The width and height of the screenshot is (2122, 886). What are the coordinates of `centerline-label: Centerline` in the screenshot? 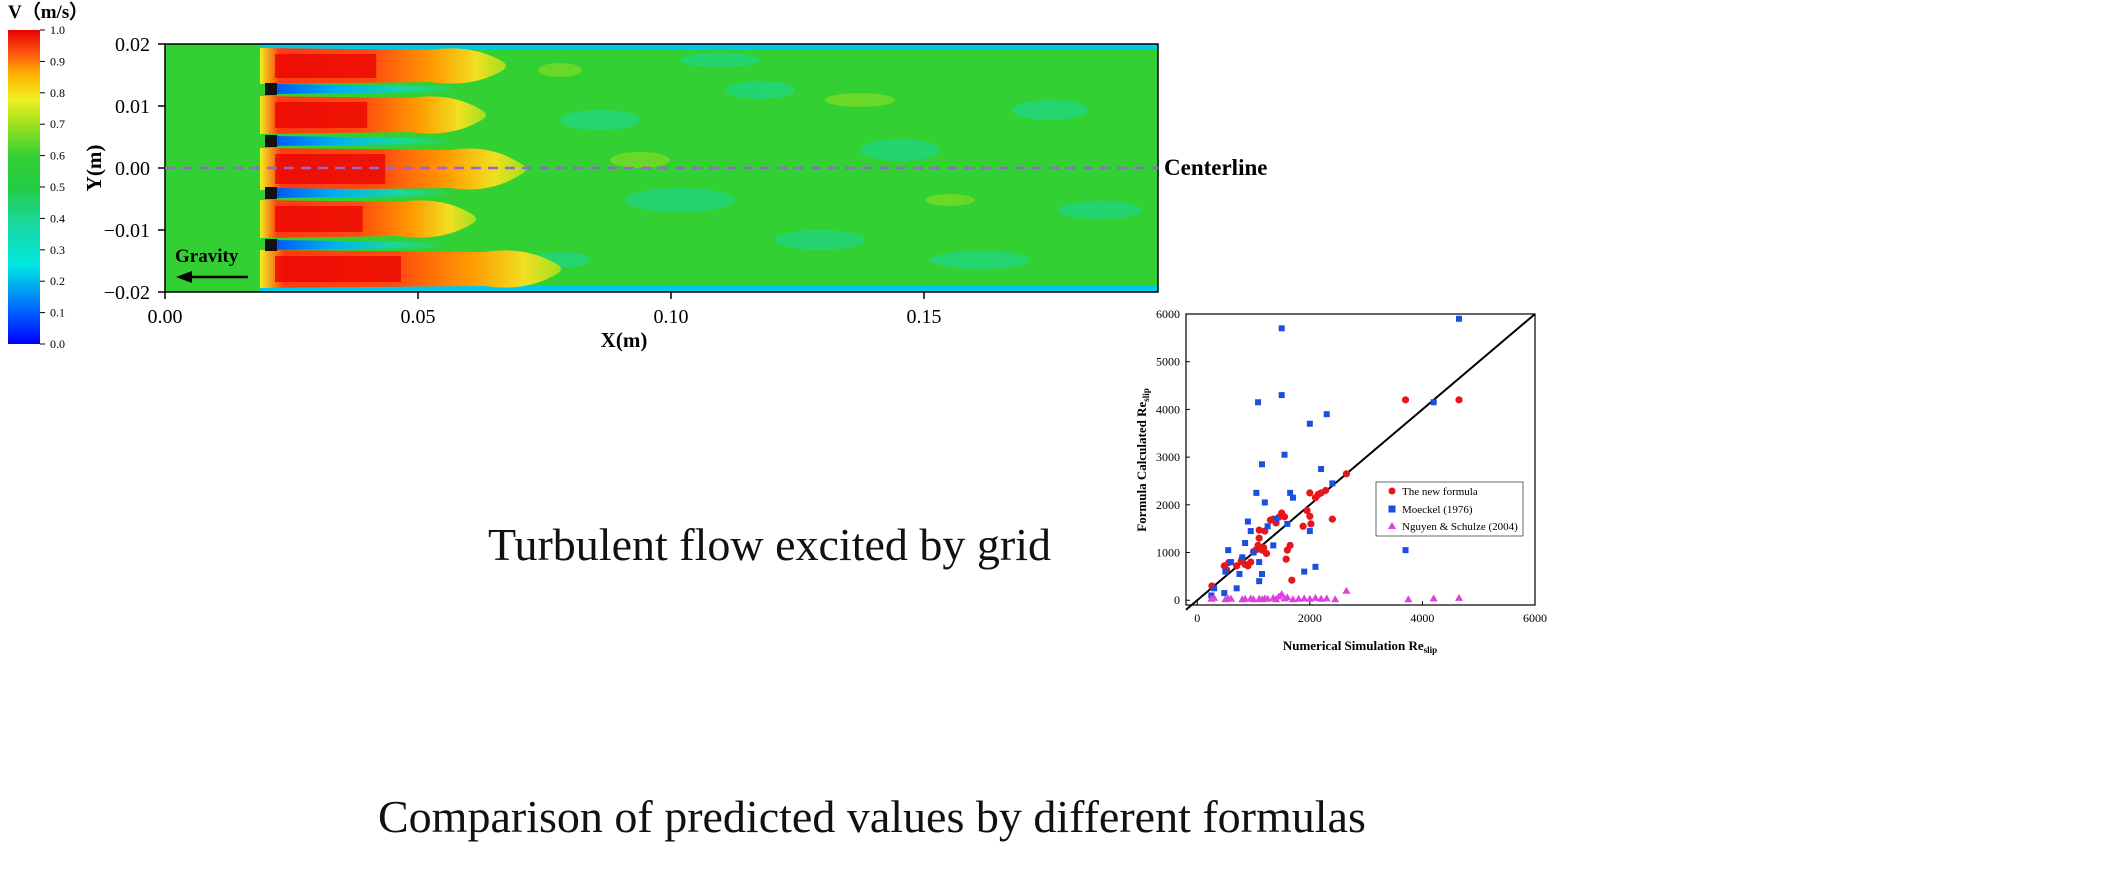 It's located at (1215, 167).